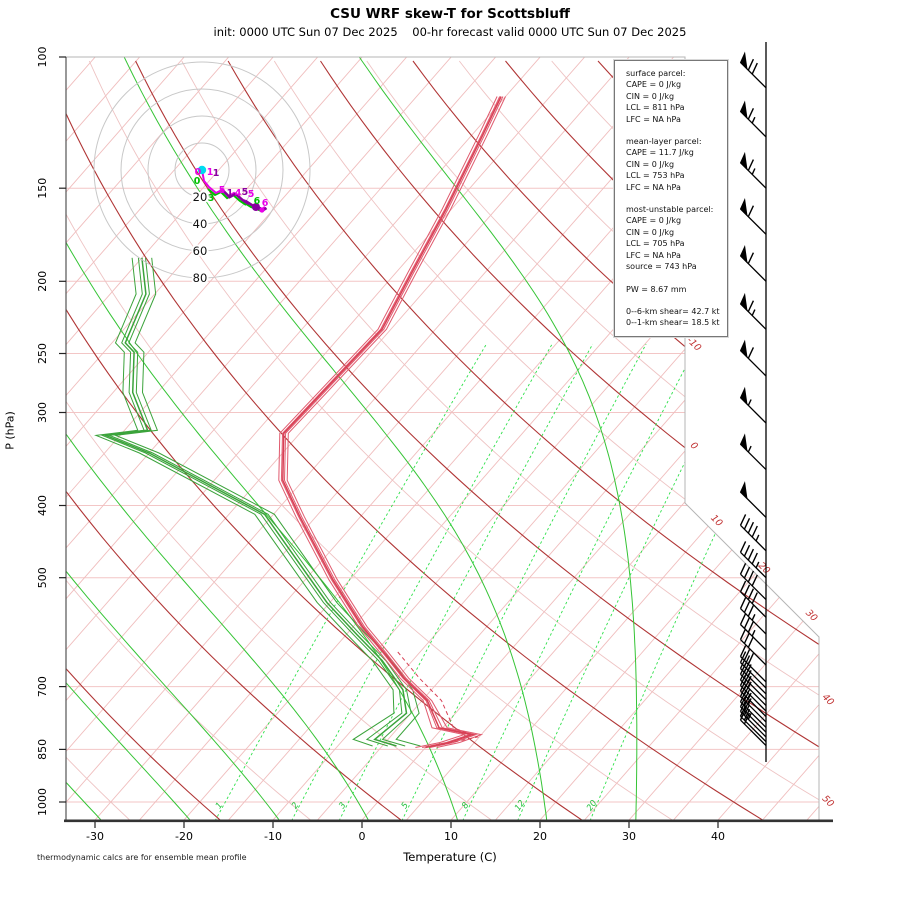 The image size is (900, 900). What do you see at coordinates (540, 836) in the screenshot?
I see `x-tick-label: 20` at bounding box center [540, 836].